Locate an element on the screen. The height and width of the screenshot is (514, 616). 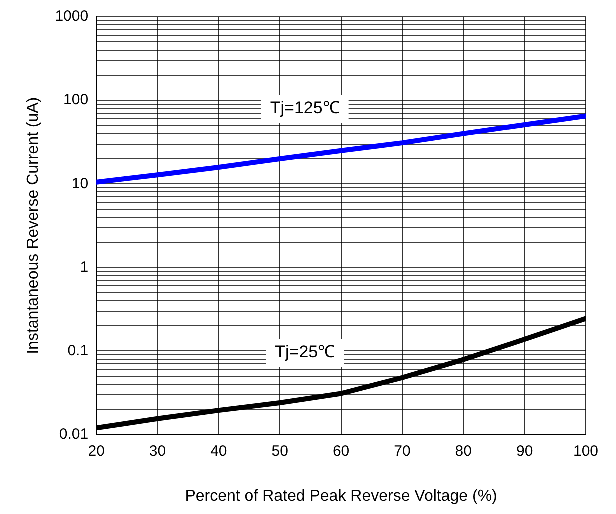
x-tick-label: 80 is located at coordinates (463, 451).